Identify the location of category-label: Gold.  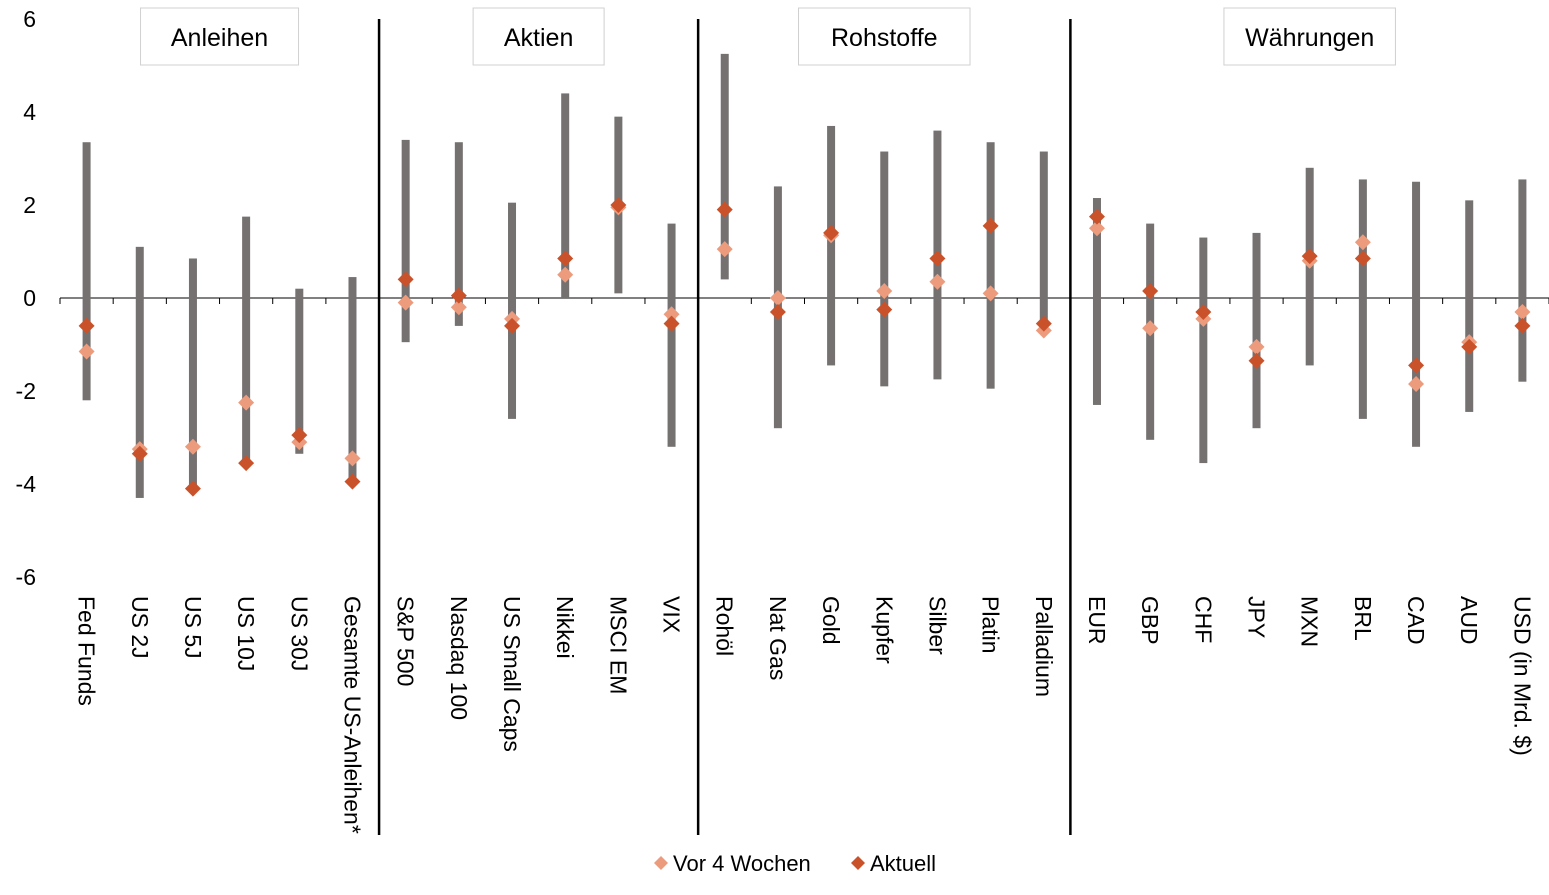
(831, 620).